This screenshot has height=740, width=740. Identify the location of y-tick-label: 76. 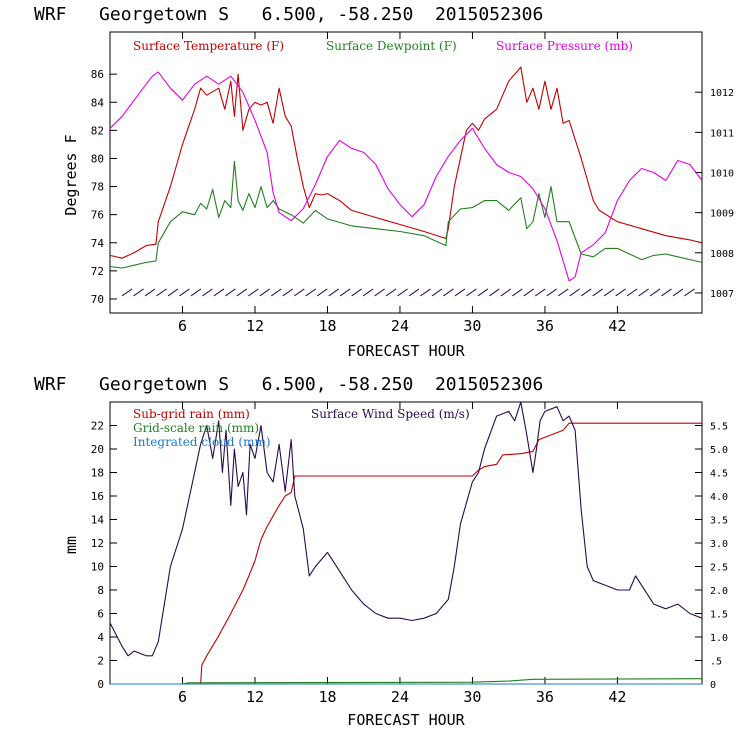
(97, 215).